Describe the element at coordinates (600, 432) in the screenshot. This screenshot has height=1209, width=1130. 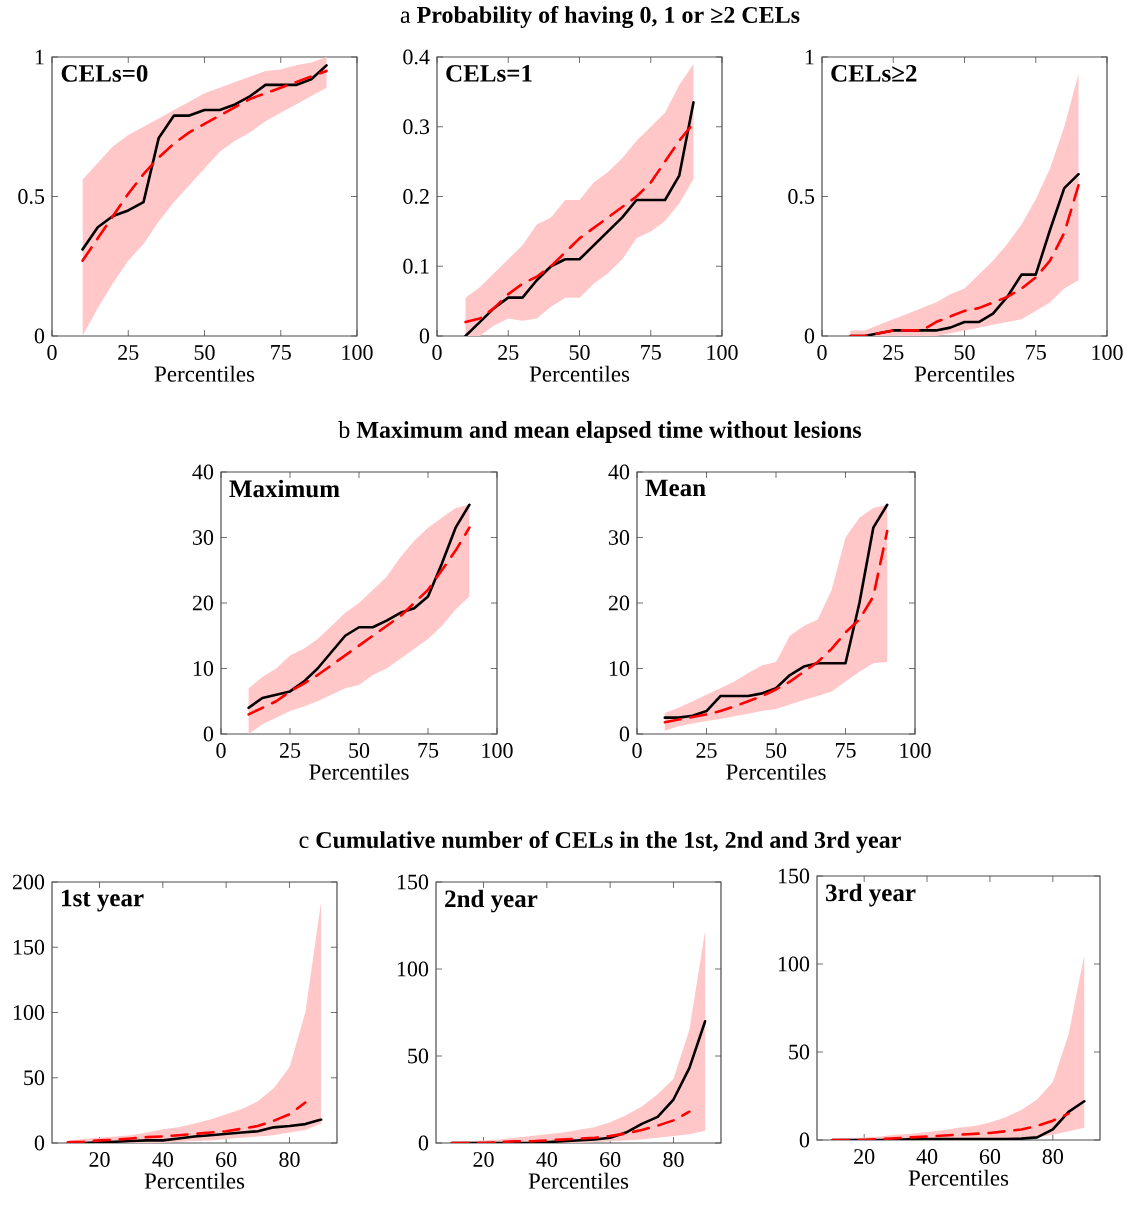
I see `text: b Maximum and mean elapsed time without lesions` at that location.